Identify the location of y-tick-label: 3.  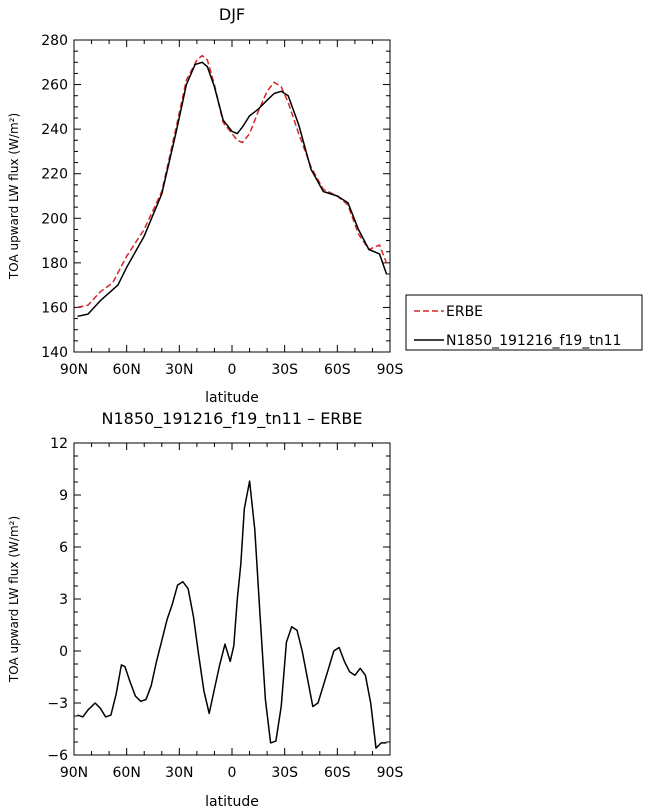
(63, 600).